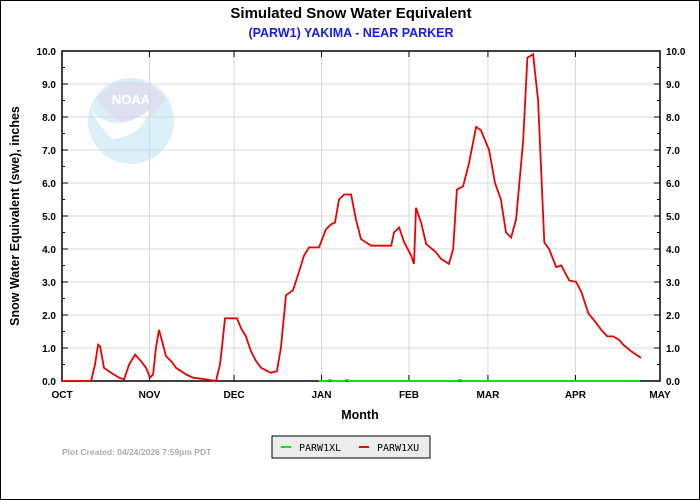 The height and width of the screenshot is (500, 700). What do you see at coordinates (673, 316) in the screenshot?
I see `y-tick-label-right: 2.0` at bounding box center [673, 316].